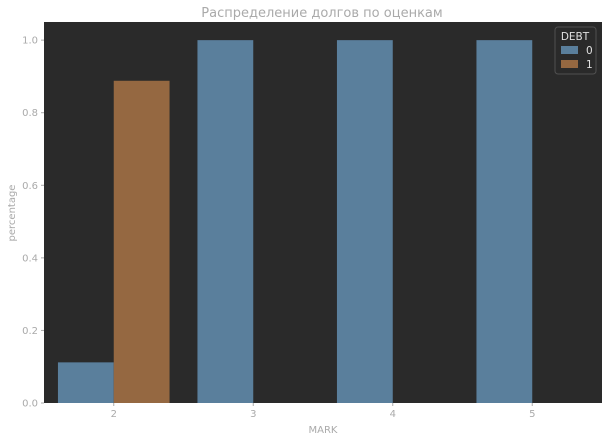  I want to click on x-axis-label: MARK, so click(323, 430).